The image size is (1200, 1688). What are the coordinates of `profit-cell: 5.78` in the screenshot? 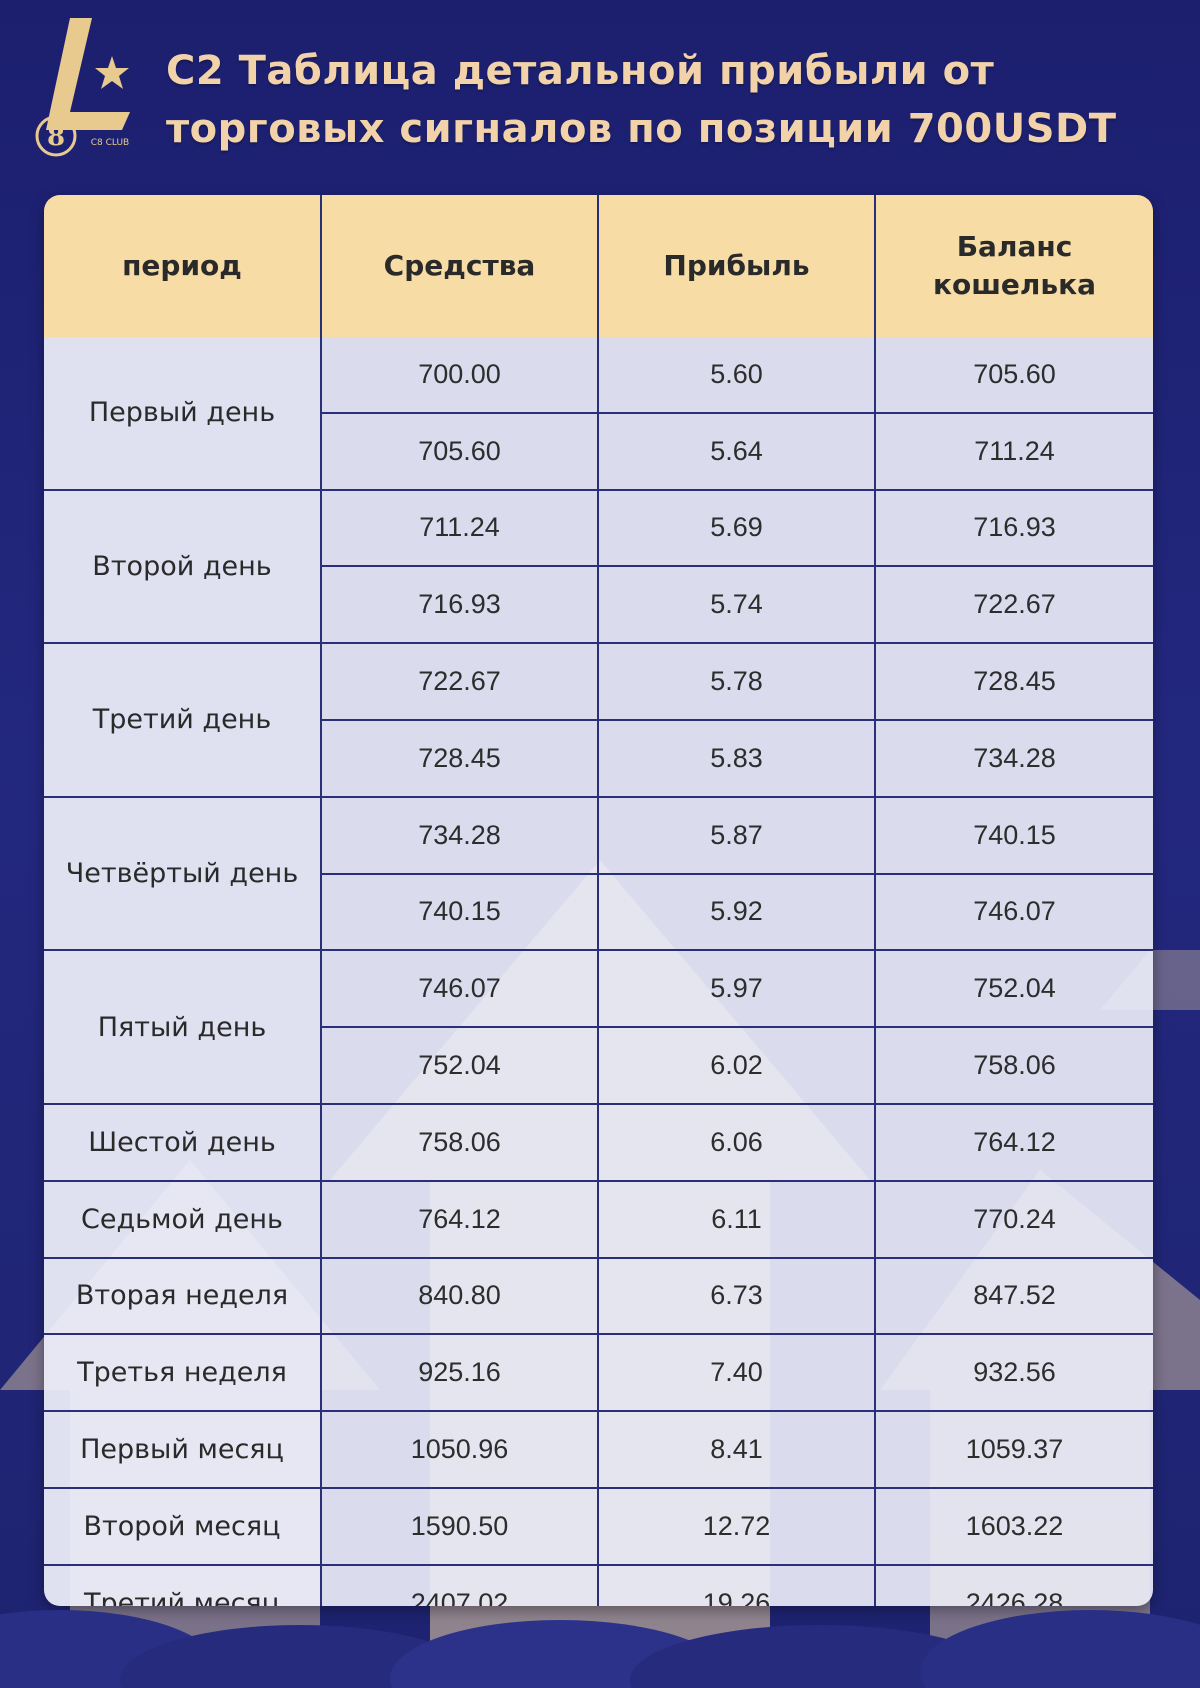 It's located at (737, 682).